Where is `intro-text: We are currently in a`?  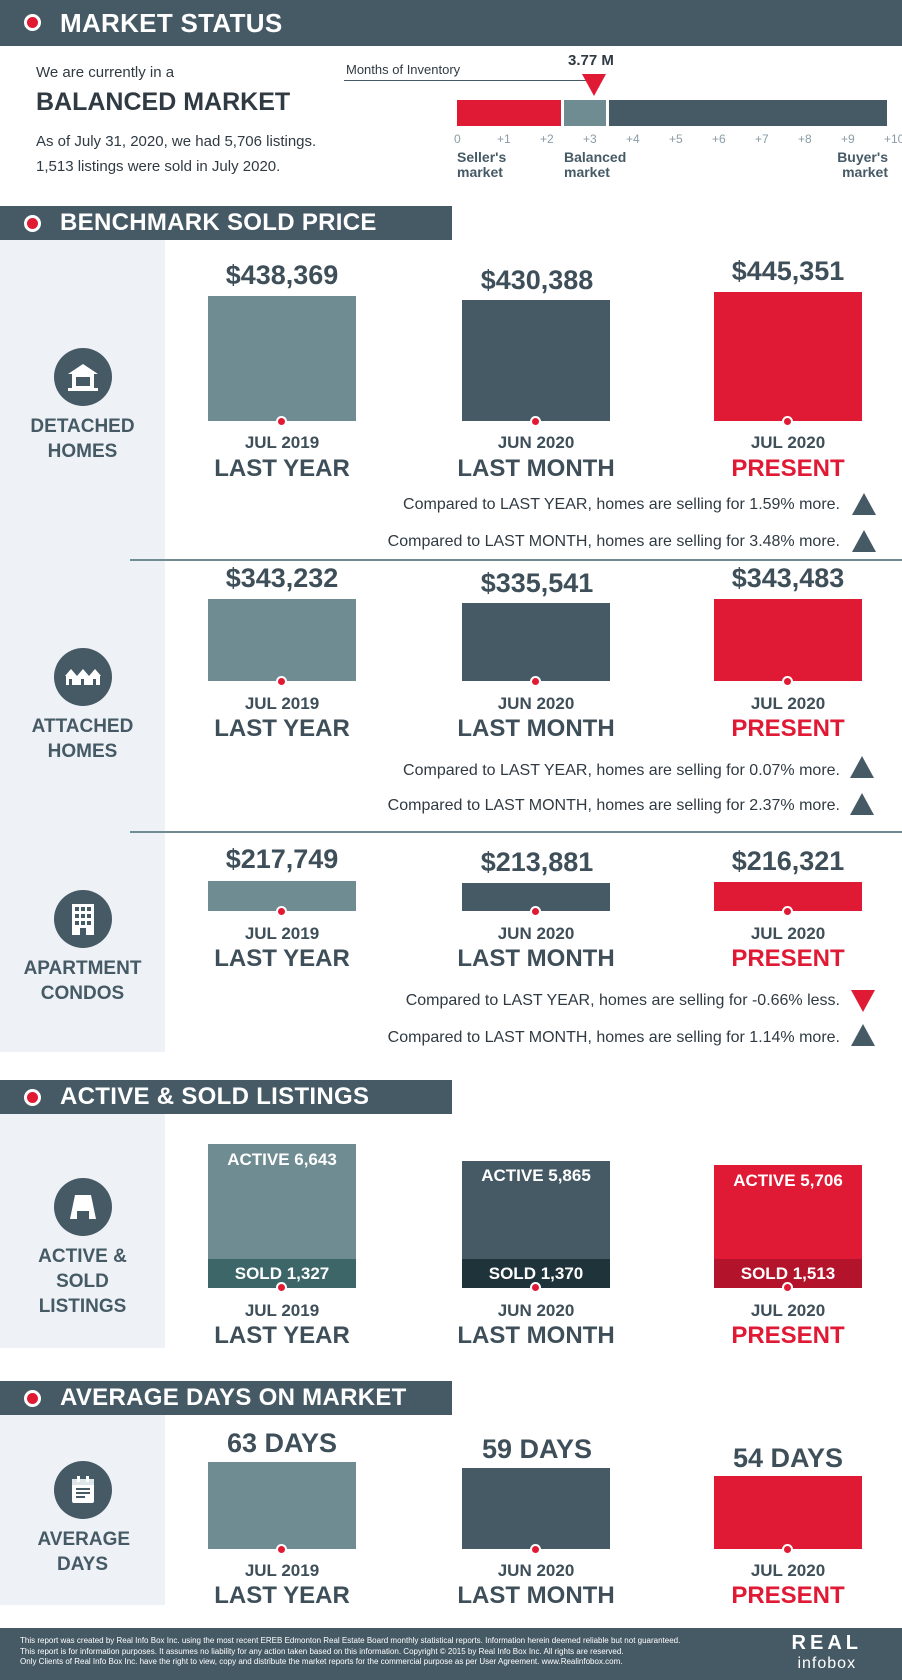 intro-text: We are currently in a is located at coordinates (105, 72).